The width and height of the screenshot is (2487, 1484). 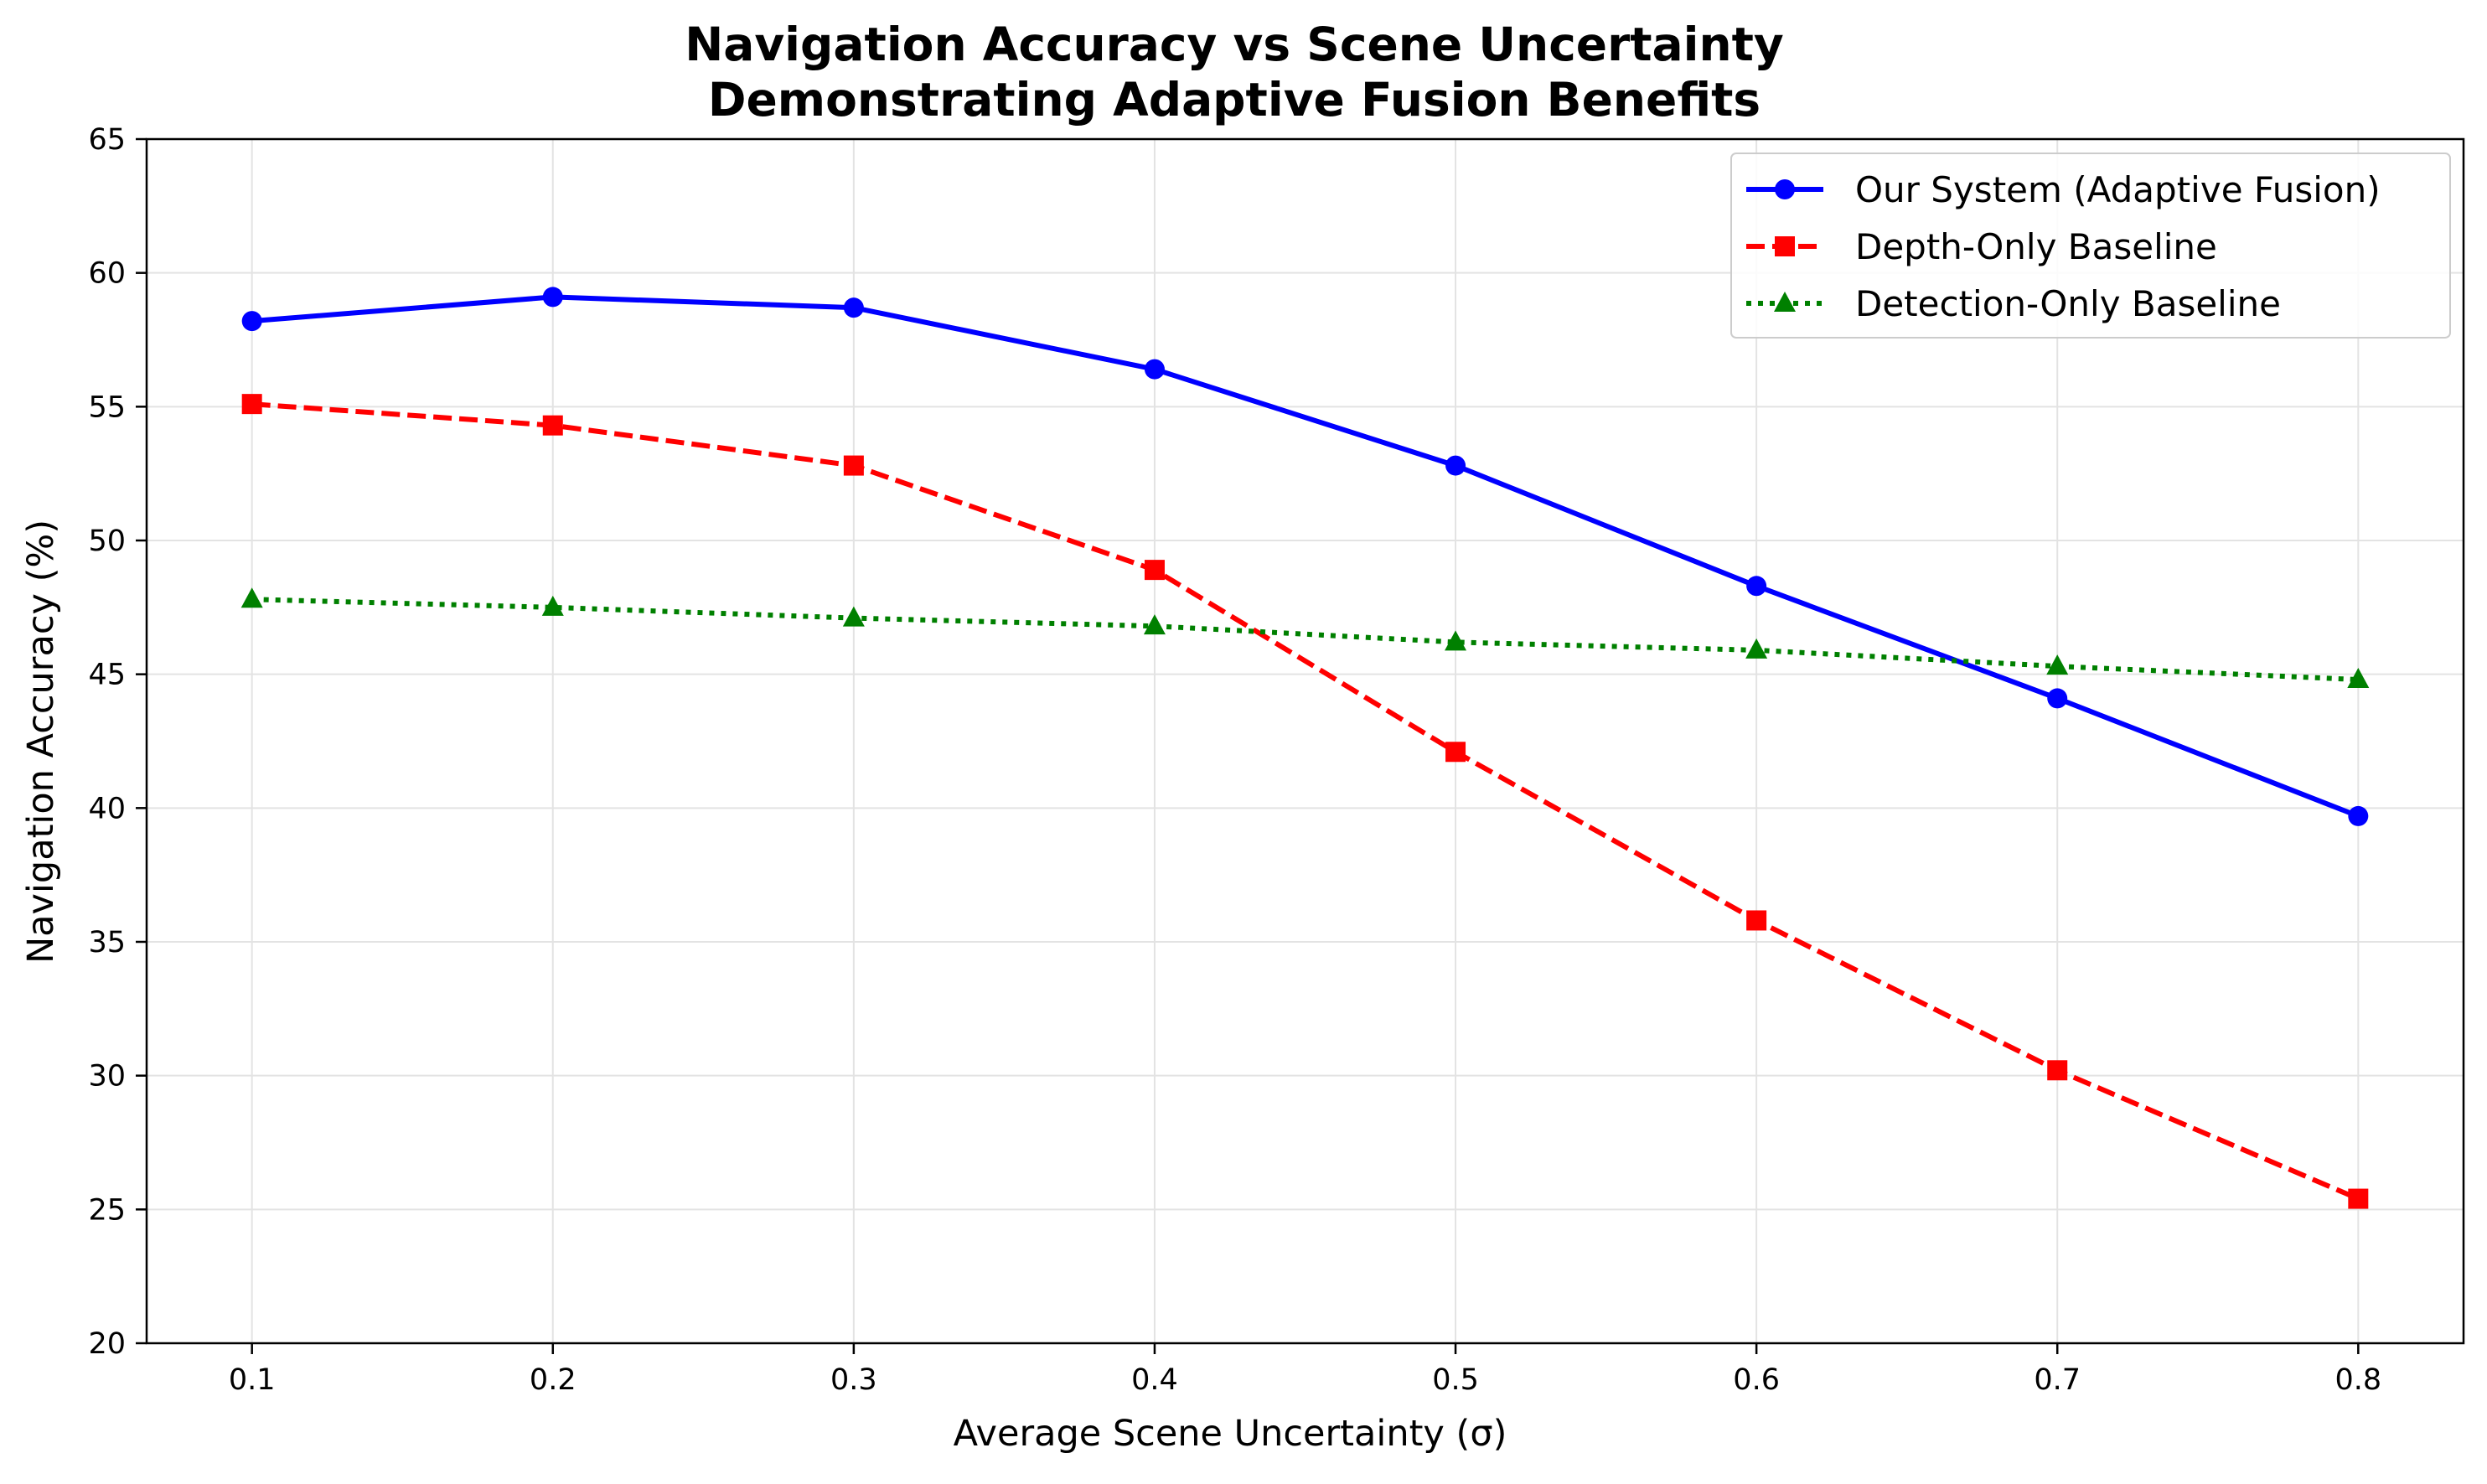 I want to click on x-axis-label: Average Scene Uncertainty (σ), so click(x=1231, y=1434).